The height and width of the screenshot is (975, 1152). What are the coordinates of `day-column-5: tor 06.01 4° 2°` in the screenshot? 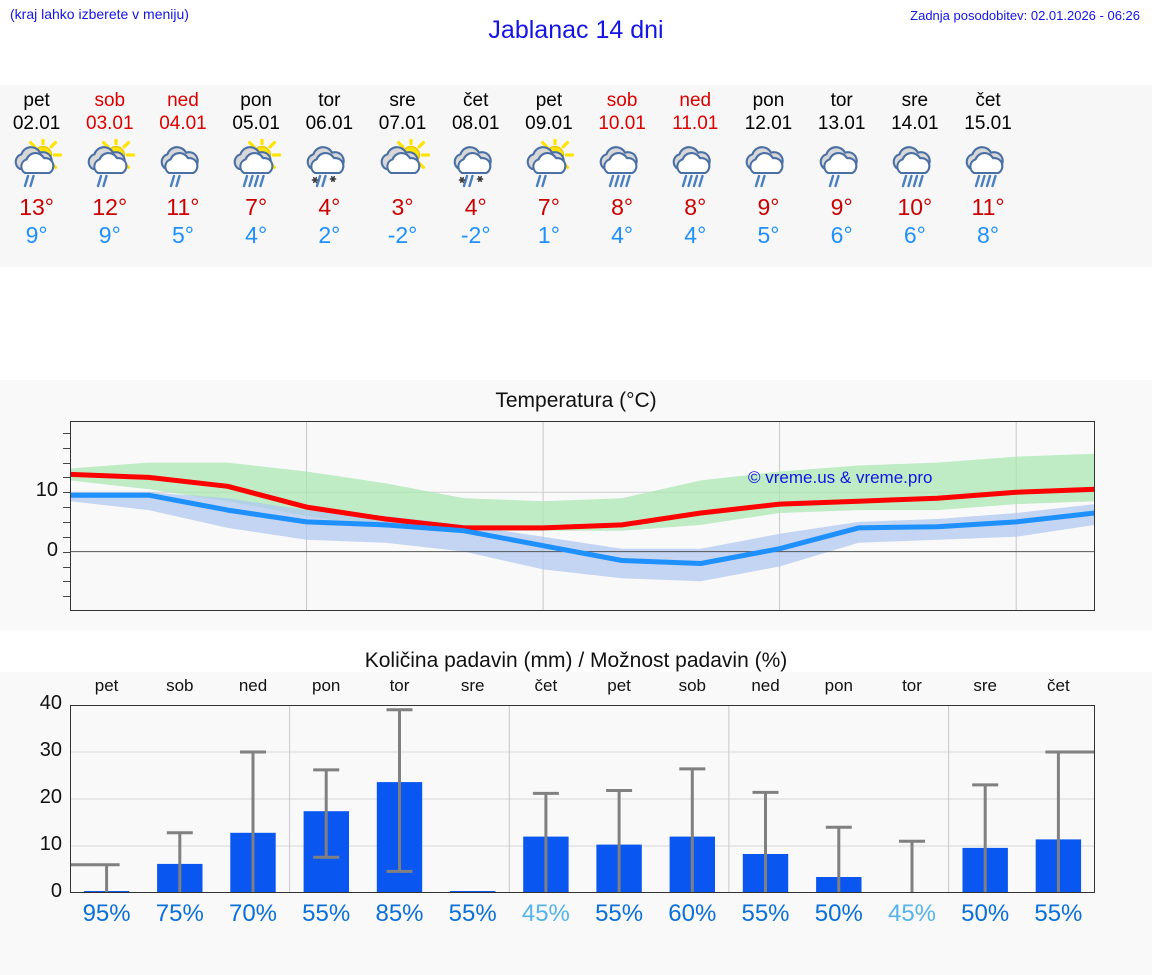 It's located at (329, 176).